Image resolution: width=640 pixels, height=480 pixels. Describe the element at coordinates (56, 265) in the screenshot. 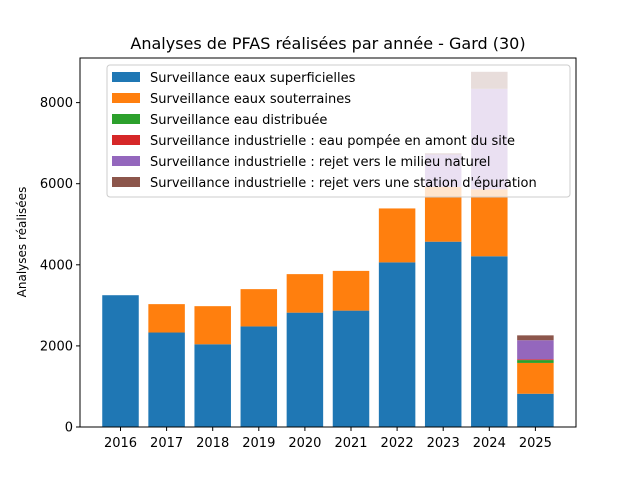

I see `y-tick-label: 4000` at that location.